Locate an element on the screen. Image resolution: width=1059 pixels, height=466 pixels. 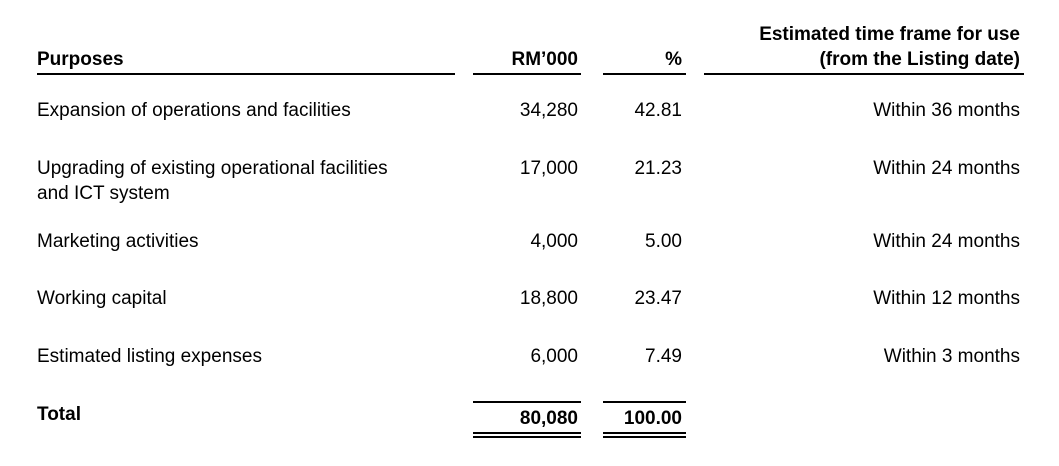
row-percent: 7.49 is located at coordinates (663, 356).